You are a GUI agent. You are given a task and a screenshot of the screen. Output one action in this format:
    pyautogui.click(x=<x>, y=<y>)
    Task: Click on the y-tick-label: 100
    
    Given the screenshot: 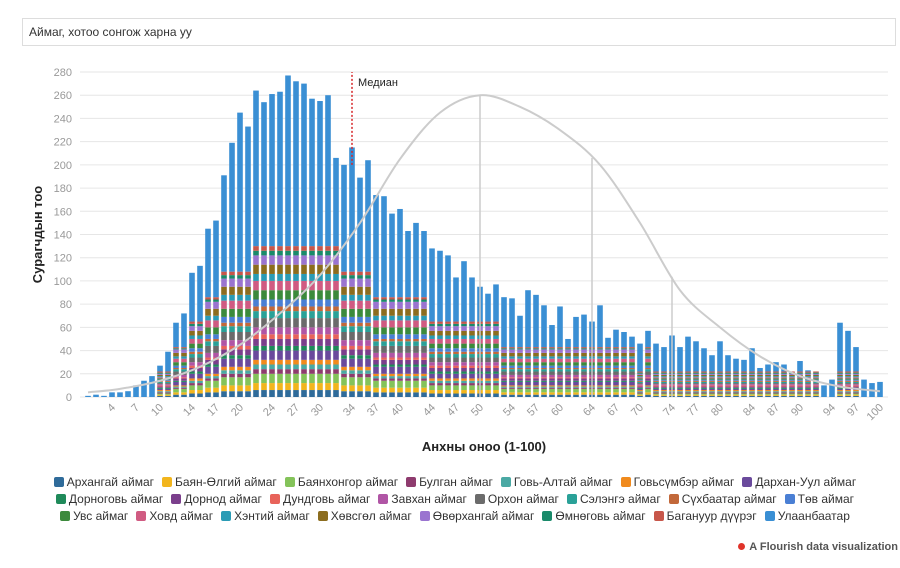 What is the action you would take?
    pyautogui.click(x=63, y=282)
    